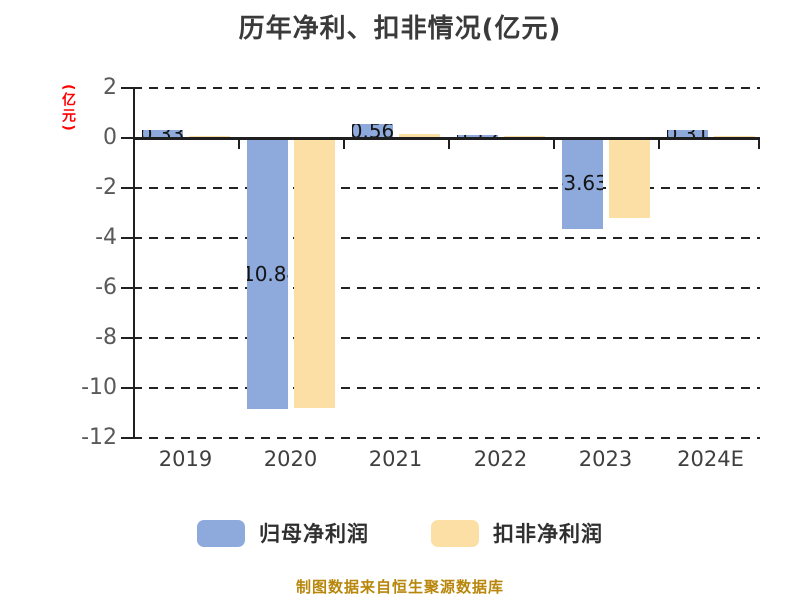  What do you see at coordinates (99, 387) in the screenshot?
I see `y-tick-label: -10` at bounding box center [99, 387].